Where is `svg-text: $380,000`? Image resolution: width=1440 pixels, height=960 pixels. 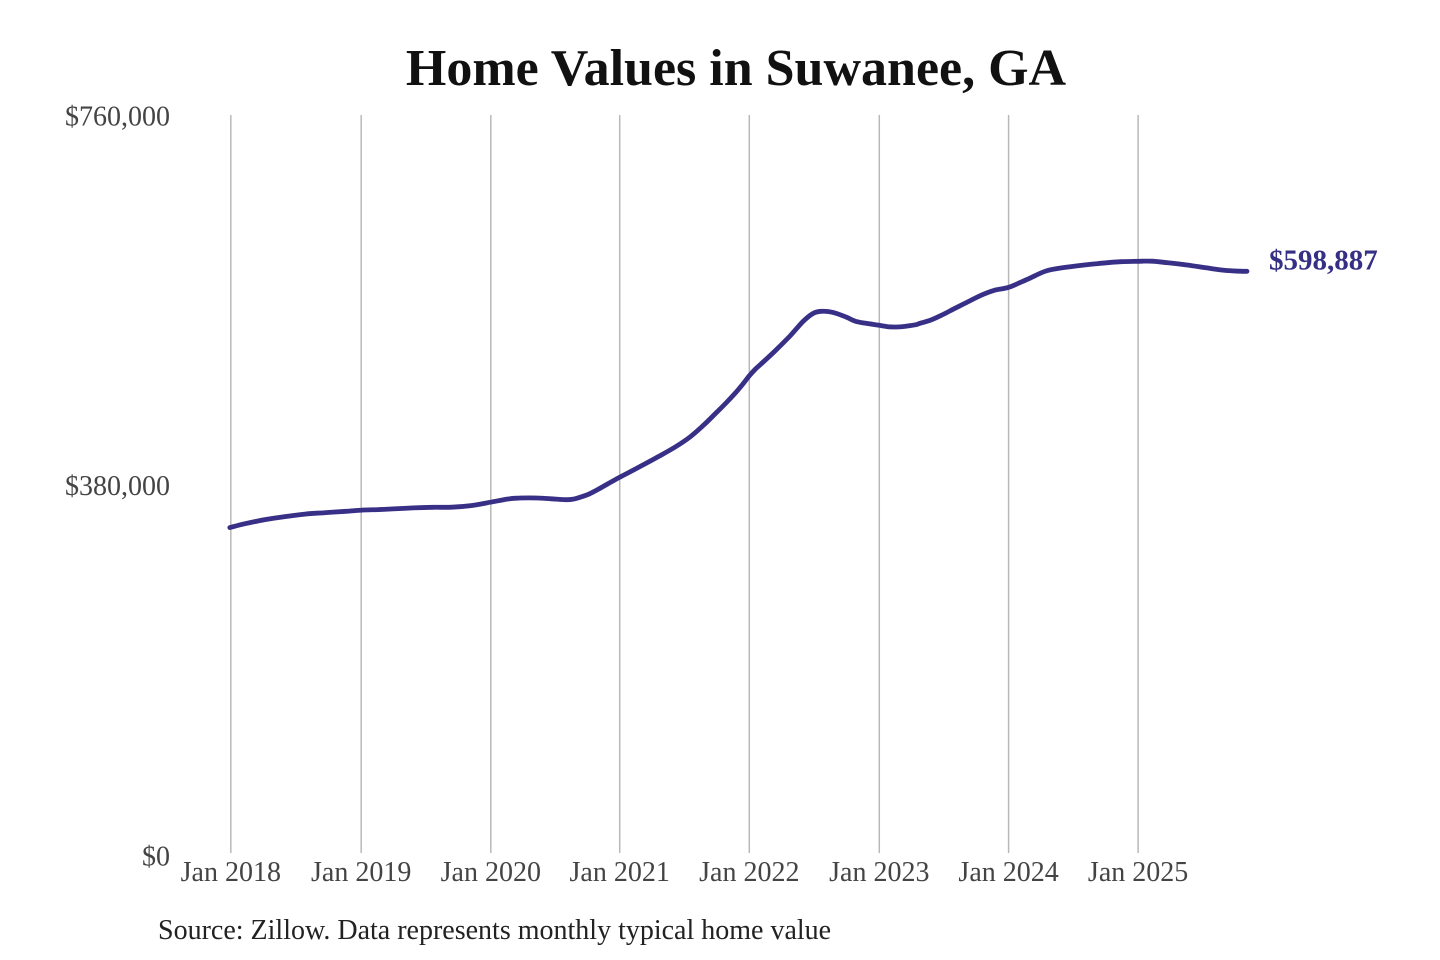
svg-text: $380,000 is located at coordinates (117, 486).